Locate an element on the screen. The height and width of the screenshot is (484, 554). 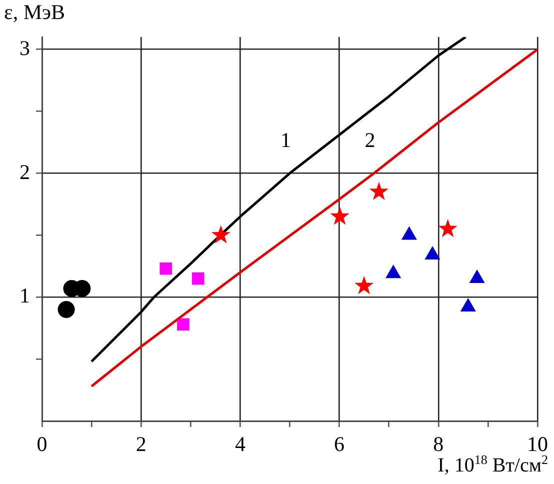
y-tick-label: 2 is located at coordinates (25, 172).